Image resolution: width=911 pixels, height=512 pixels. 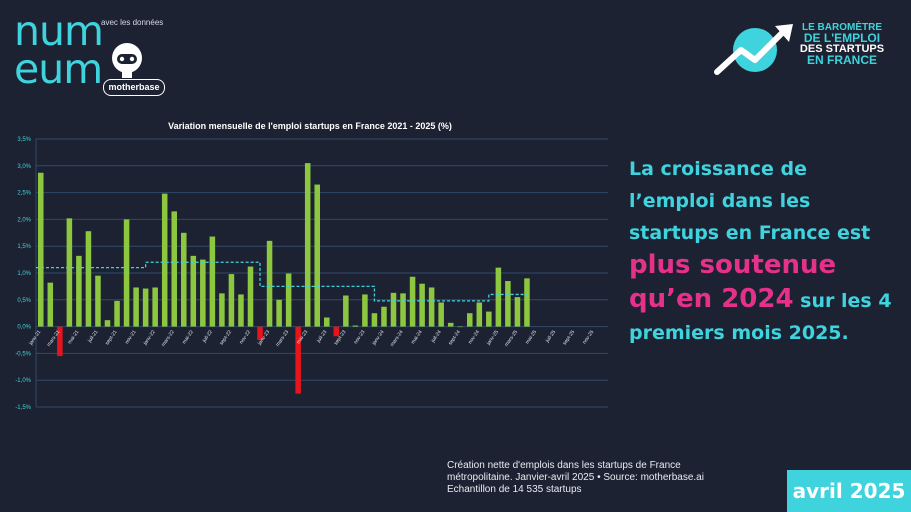 What do you see at coordinates (168, 338) in the screenshot?
I see `x-tick-label: mars-22` at bounding box center [168, 338].